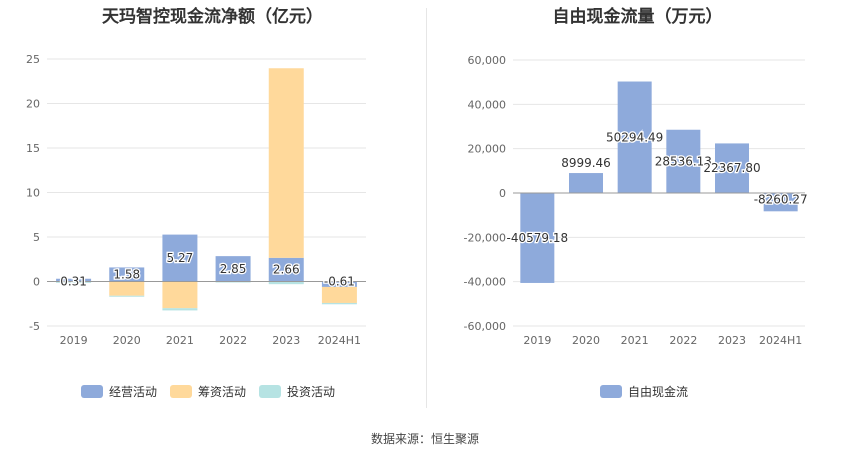 The image size is (850, 459). I want to click on panel-divider, so click(426, 208).